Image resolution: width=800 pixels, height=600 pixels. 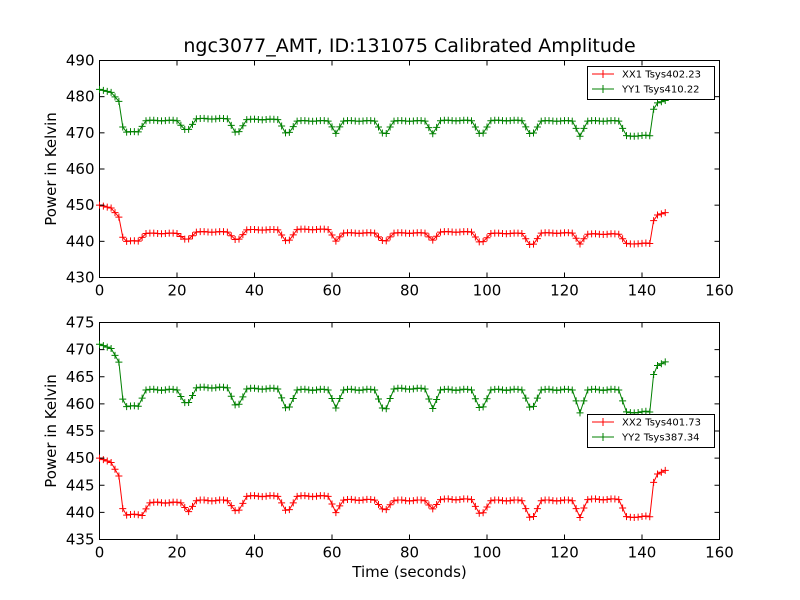 What do you see at coordinates (487, 553) in the screenshot?
I see `bottom-x-tick-label: 100` at bounding box center [487, 553].